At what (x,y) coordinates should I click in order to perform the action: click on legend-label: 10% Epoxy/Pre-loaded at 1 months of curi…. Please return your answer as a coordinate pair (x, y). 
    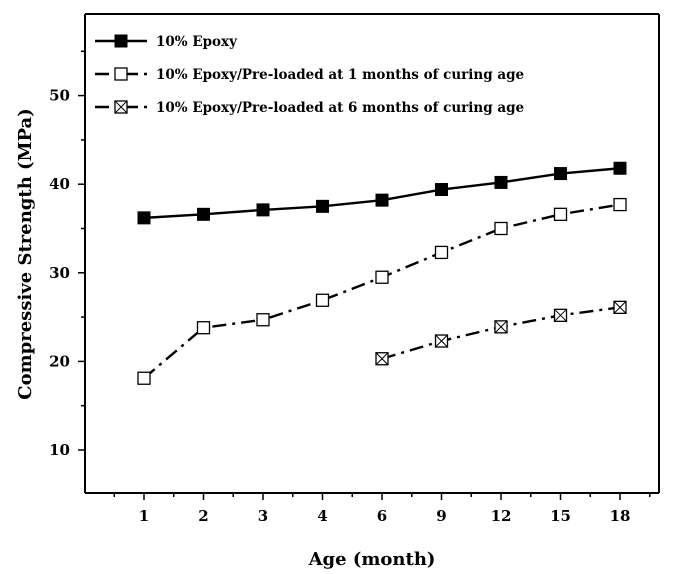
    Looking at the image, I should click on (340, 75).